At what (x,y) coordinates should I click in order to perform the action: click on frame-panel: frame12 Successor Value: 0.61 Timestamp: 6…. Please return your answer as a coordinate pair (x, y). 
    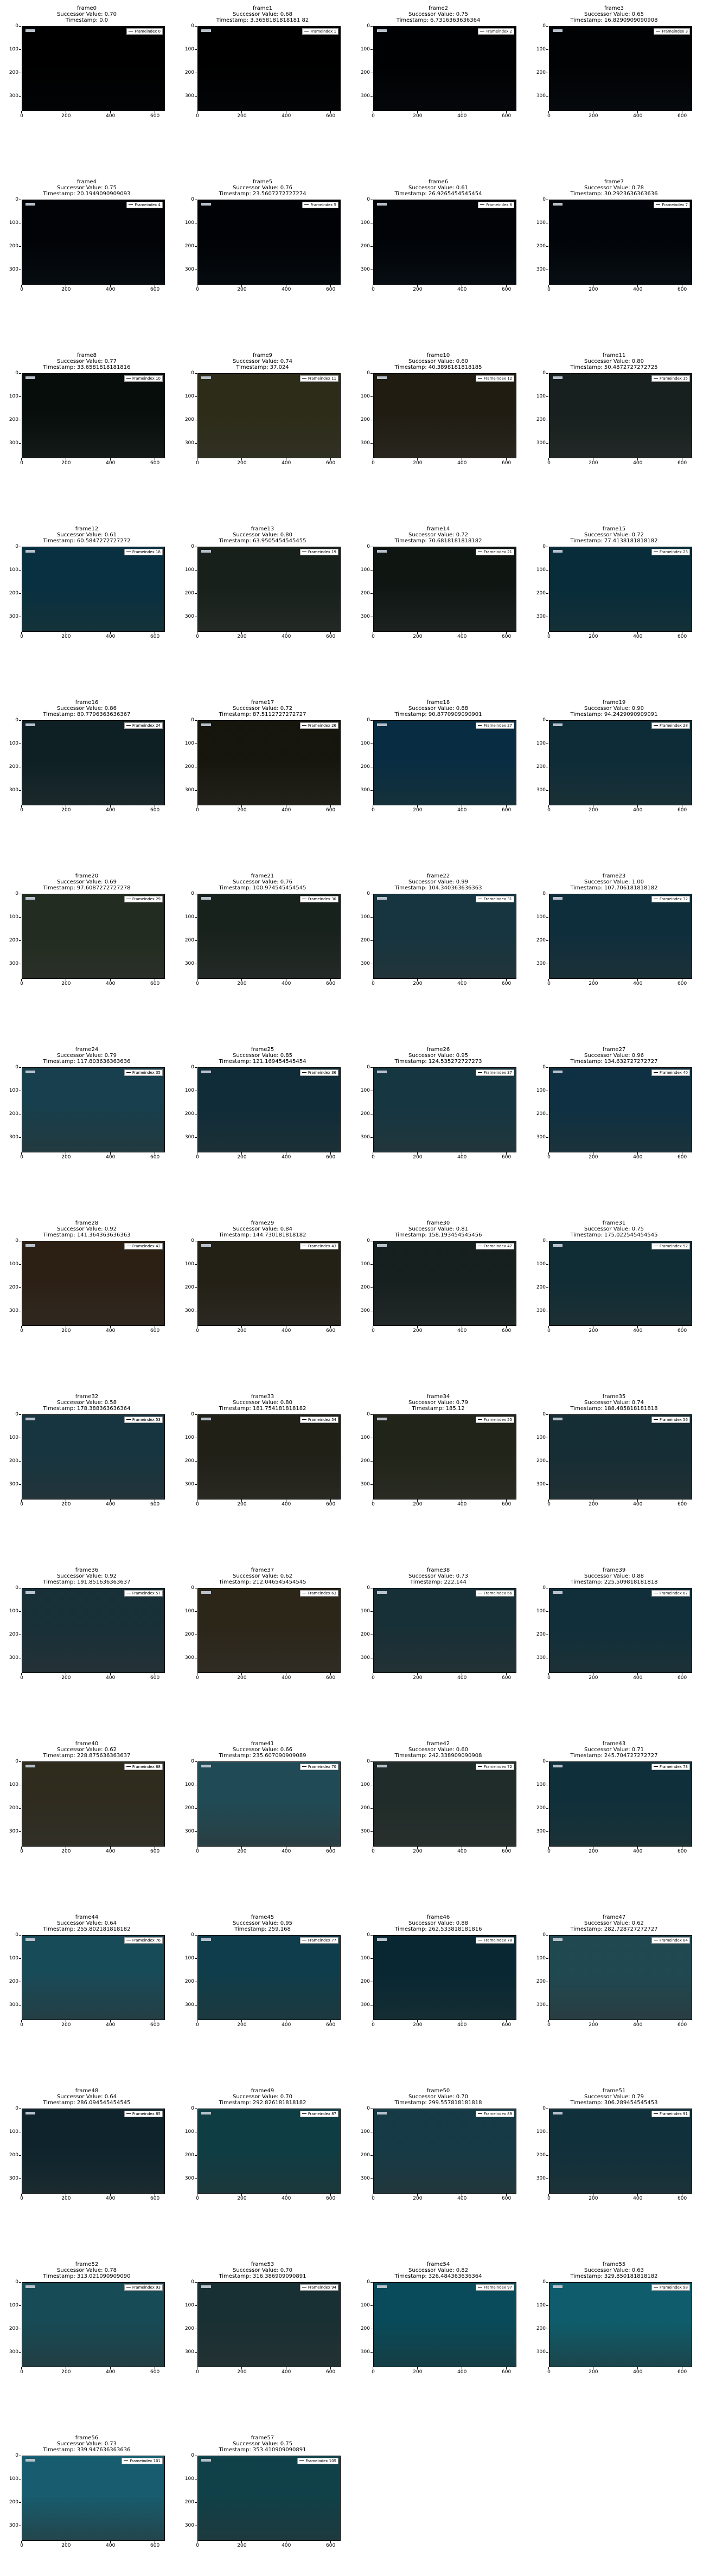
    Looking at the image, I should click on (86, 596).